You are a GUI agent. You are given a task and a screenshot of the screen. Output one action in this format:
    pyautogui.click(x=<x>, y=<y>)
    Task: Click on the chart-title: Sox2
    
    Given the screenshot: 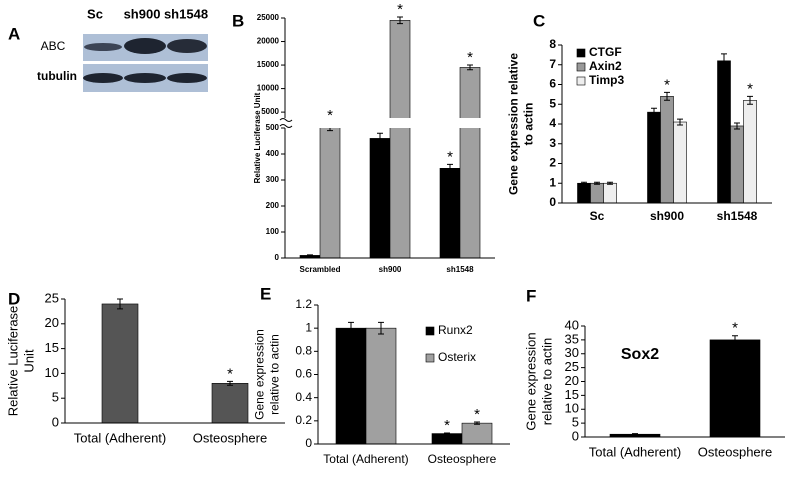 What is the action you would take?
    pyautogui.click(x=640, y=354)
    